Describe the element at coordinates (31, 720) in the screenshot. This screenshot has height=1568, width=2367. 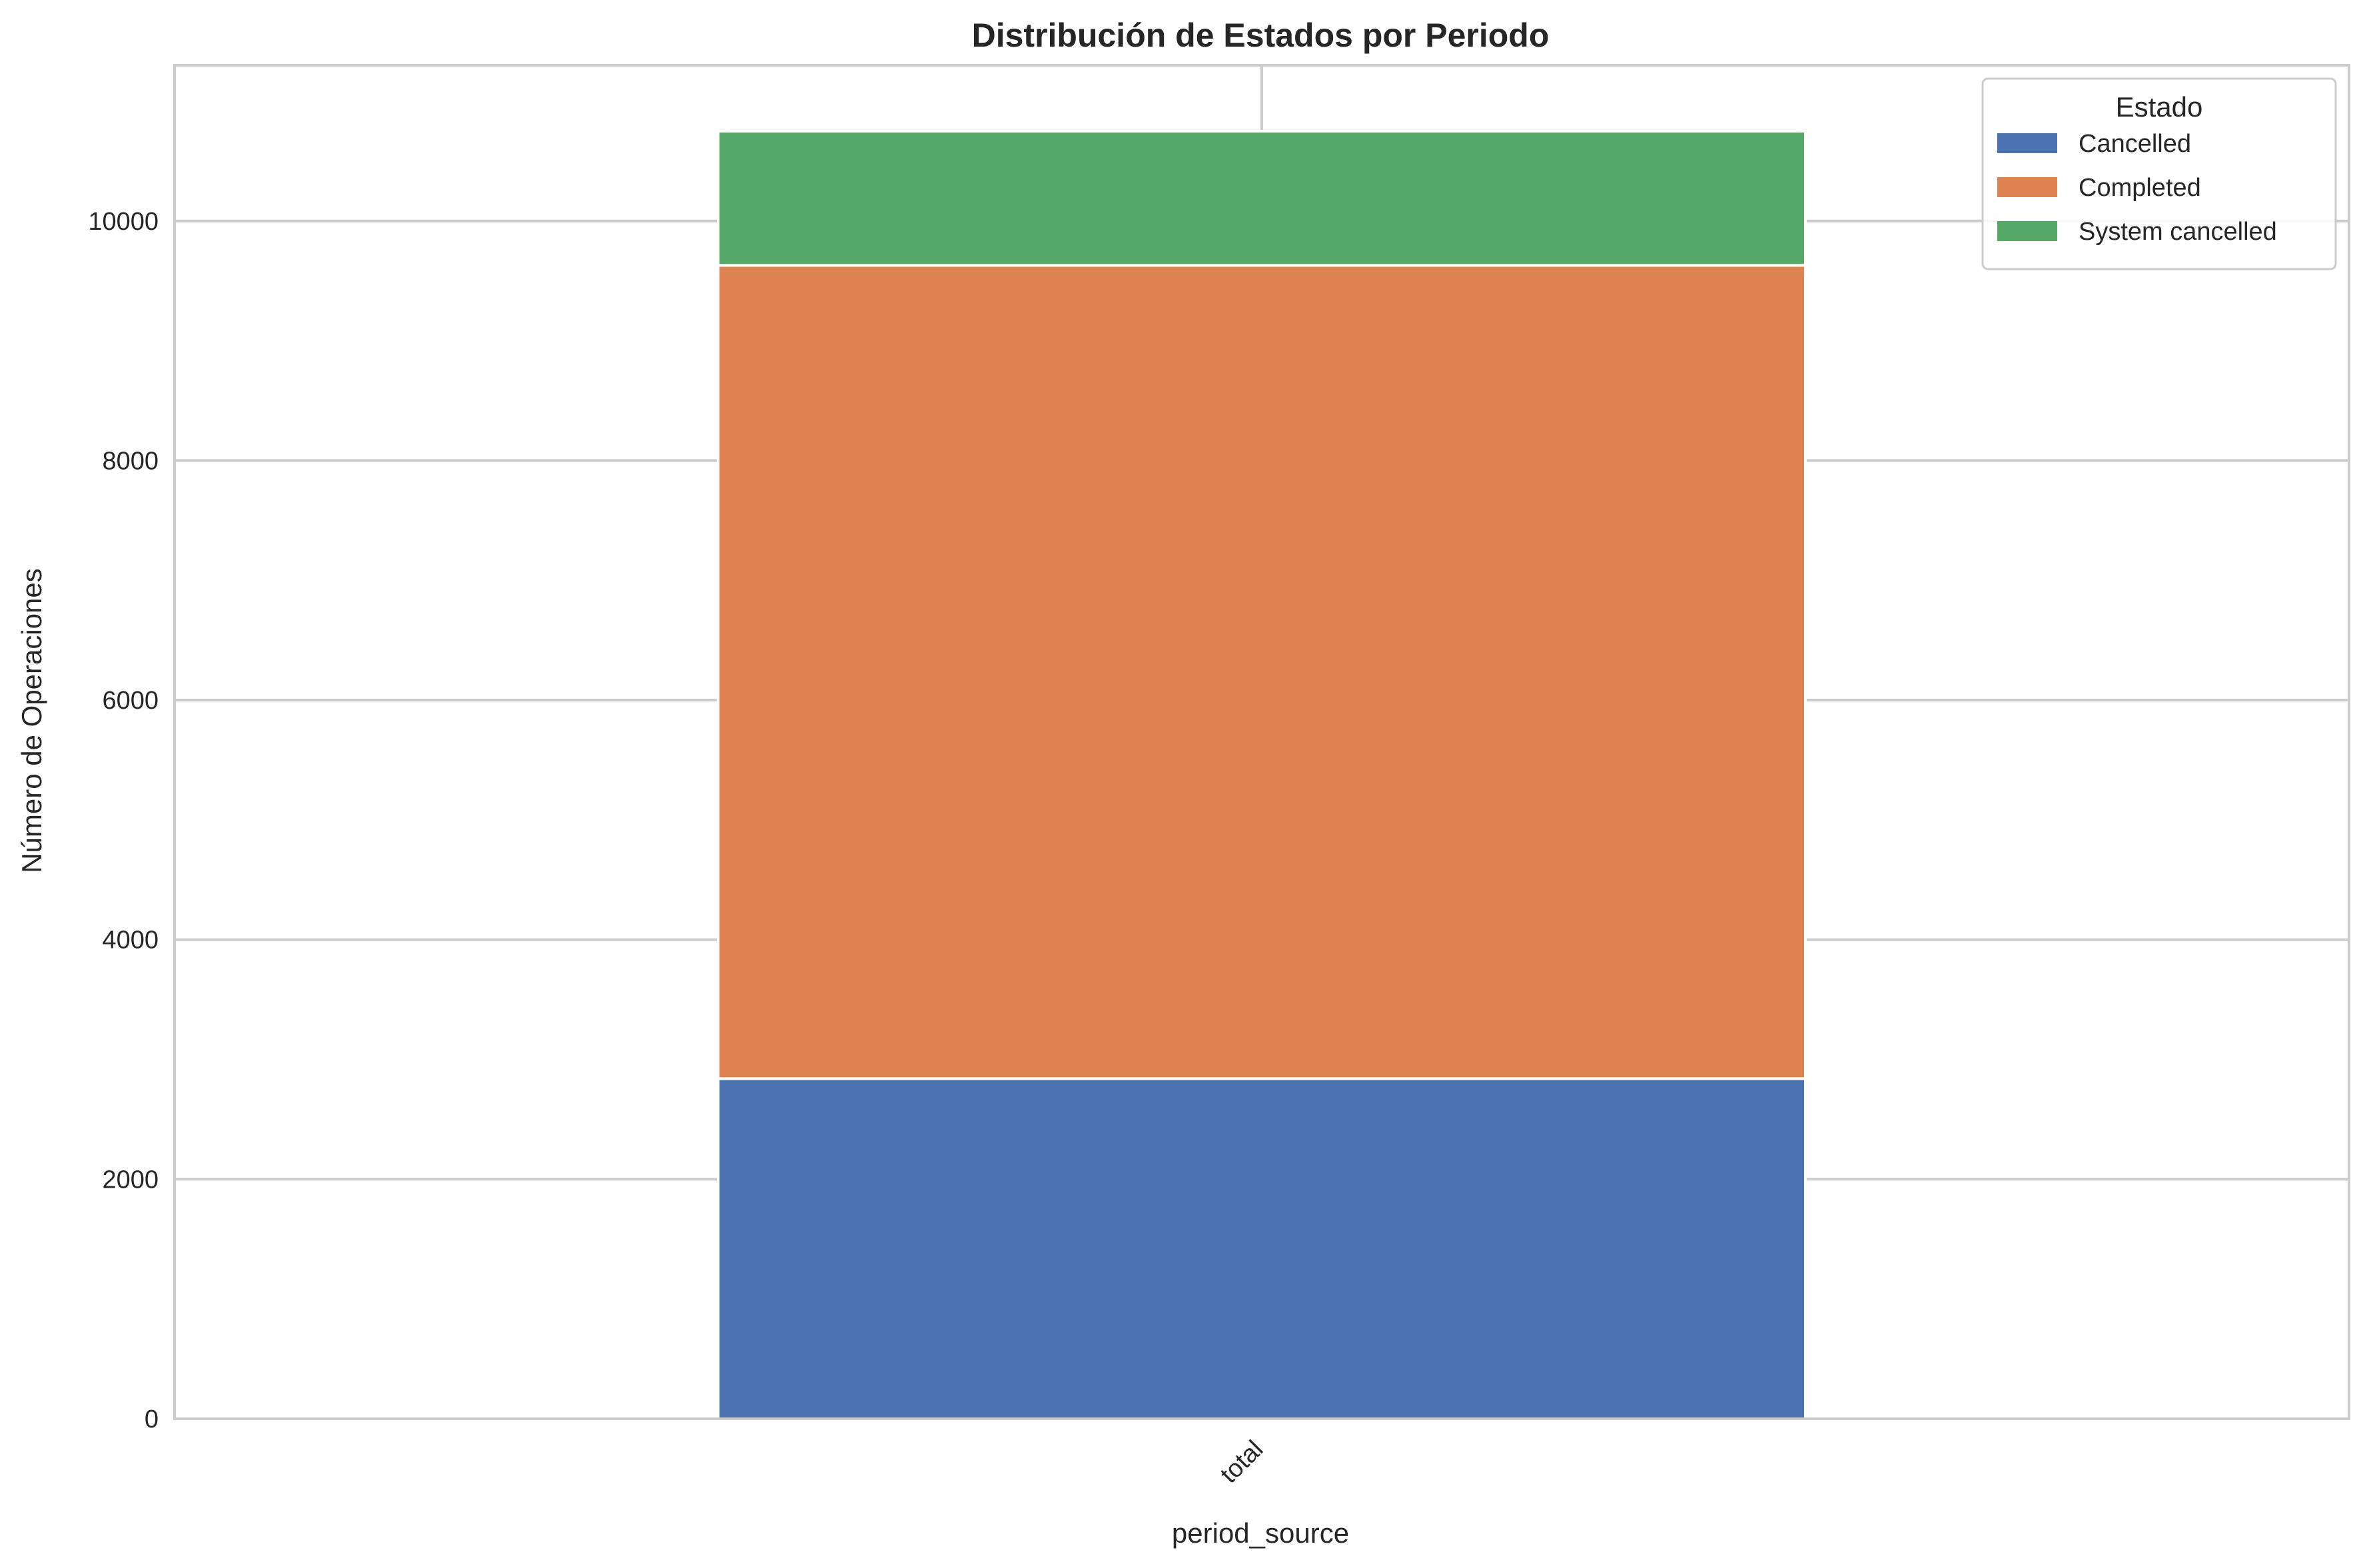
I see `y-axis-label: Número de Operaciones` at that location.